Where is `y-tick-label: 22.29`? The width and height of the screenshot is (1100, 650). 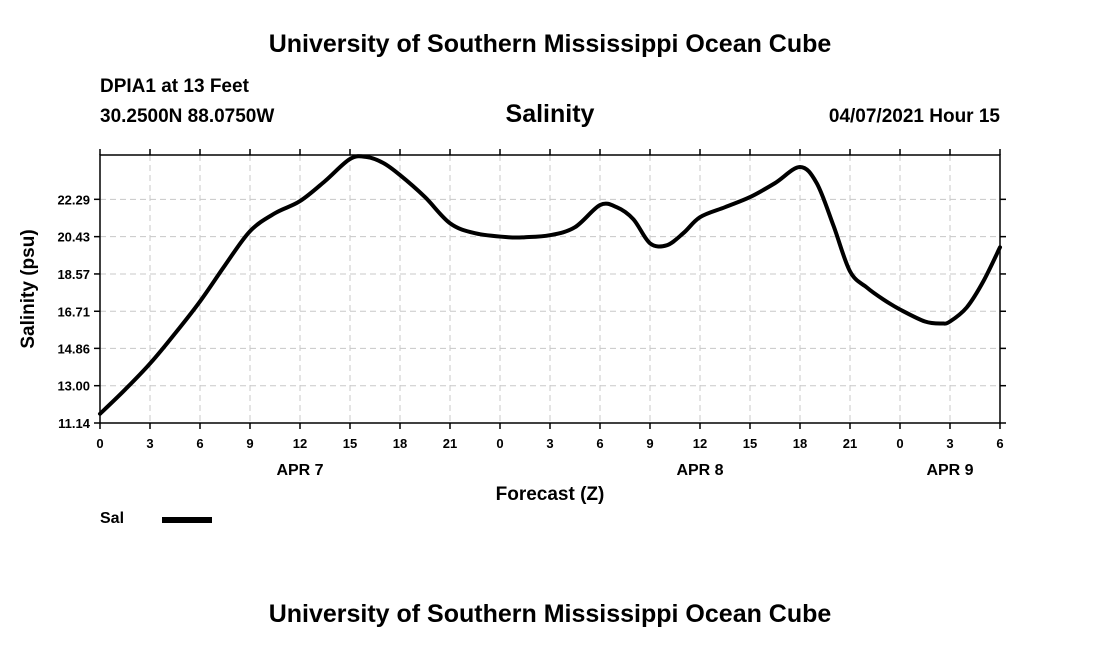
y-tick-label: 22.29 is located at coordinates (73, 199).